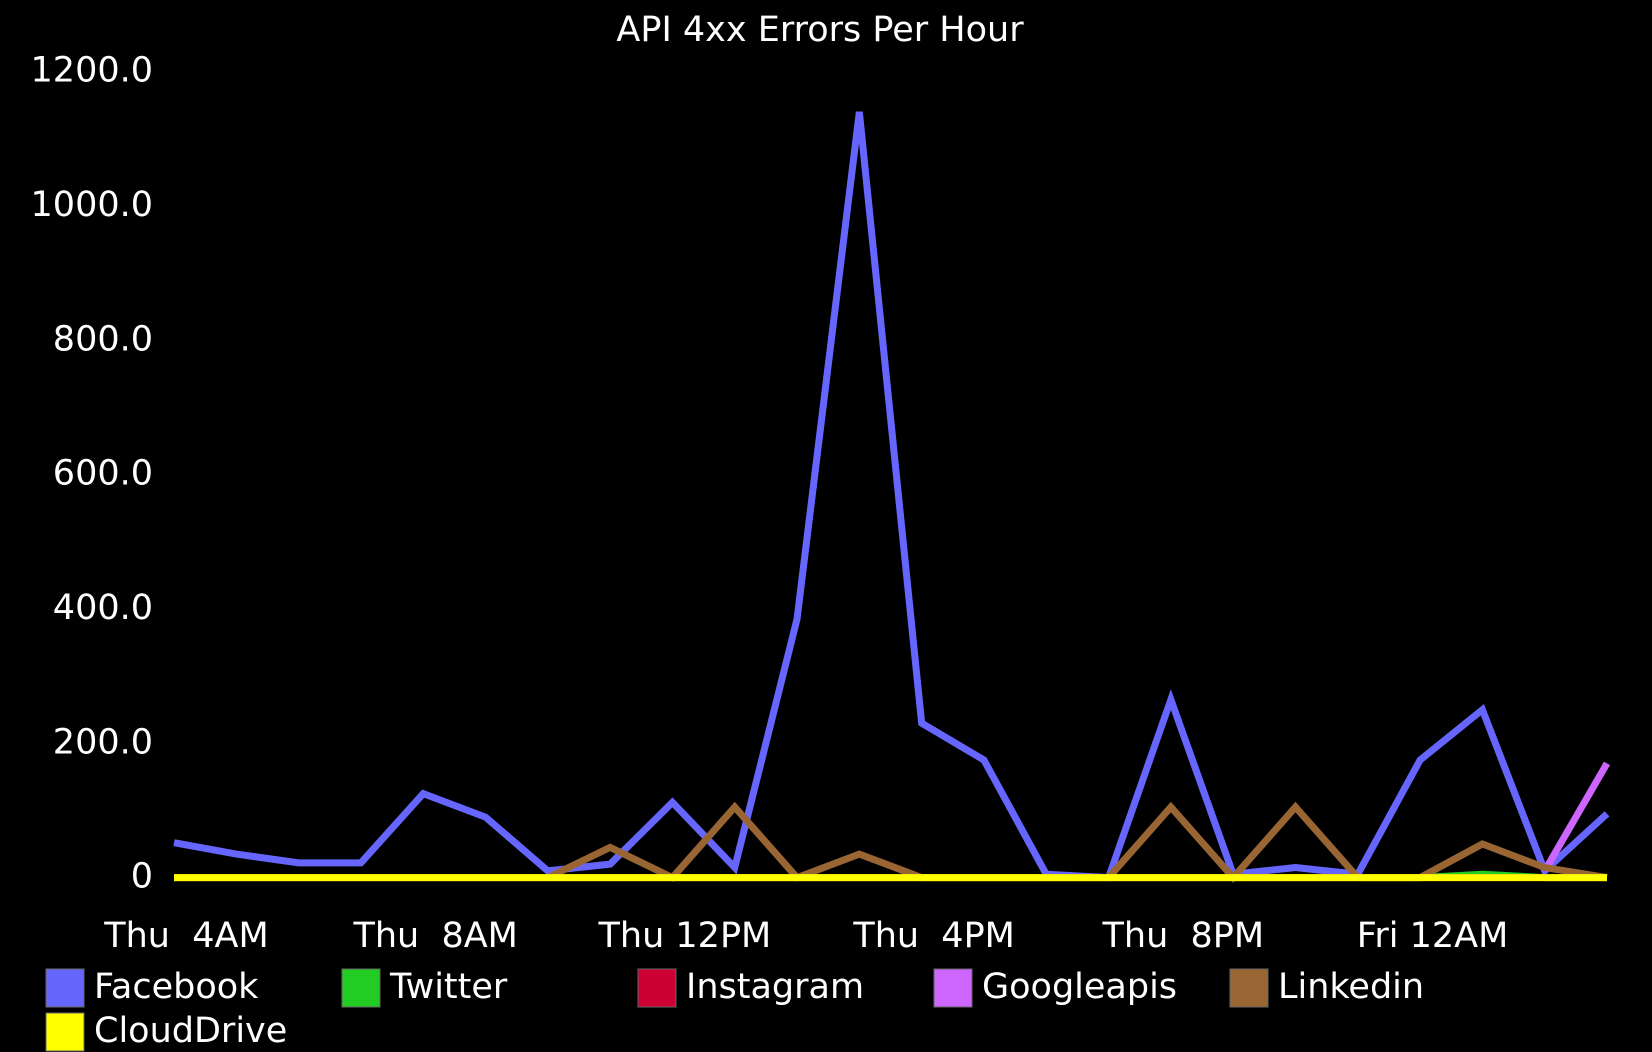 The height and width of the screenshot is (1052, 1652). I want to click on x-tick-label: Thu 8PM, so click(1183, 936).